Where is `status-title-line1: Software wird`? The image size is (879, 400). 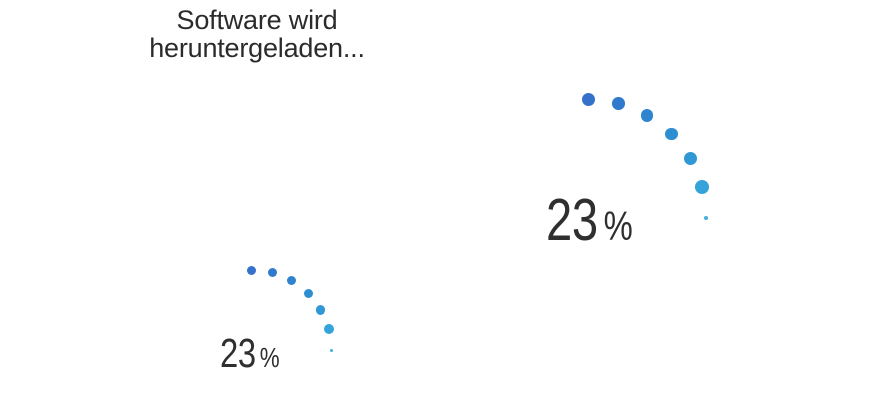 status-title-line1: Software wird is located at coordinates (257, 20).